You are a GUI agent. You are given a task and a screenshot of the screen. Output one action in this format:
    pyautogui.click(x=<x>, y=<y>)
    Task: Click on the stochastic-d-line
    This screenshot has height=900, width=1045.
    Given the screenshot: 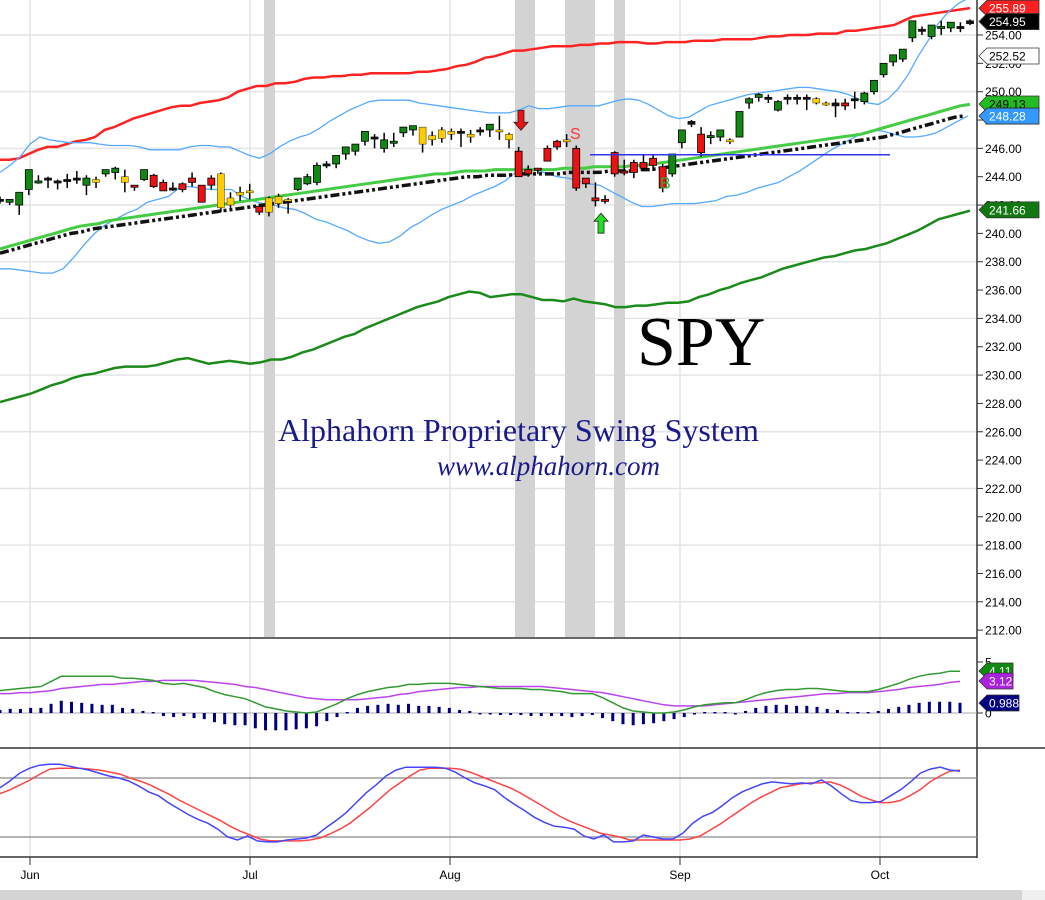 What is the action you would take?
    pyautogui.click(x=480, y=804)
    